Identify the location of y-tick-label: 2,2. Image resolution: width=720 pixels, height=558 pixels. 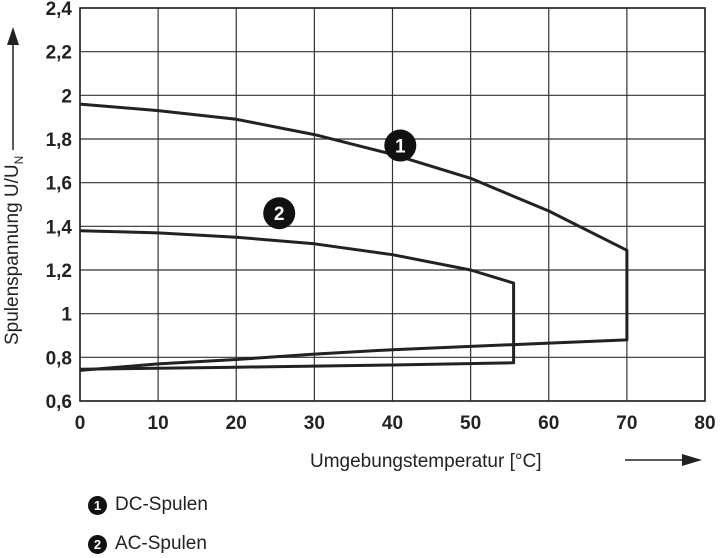
(59, 53).